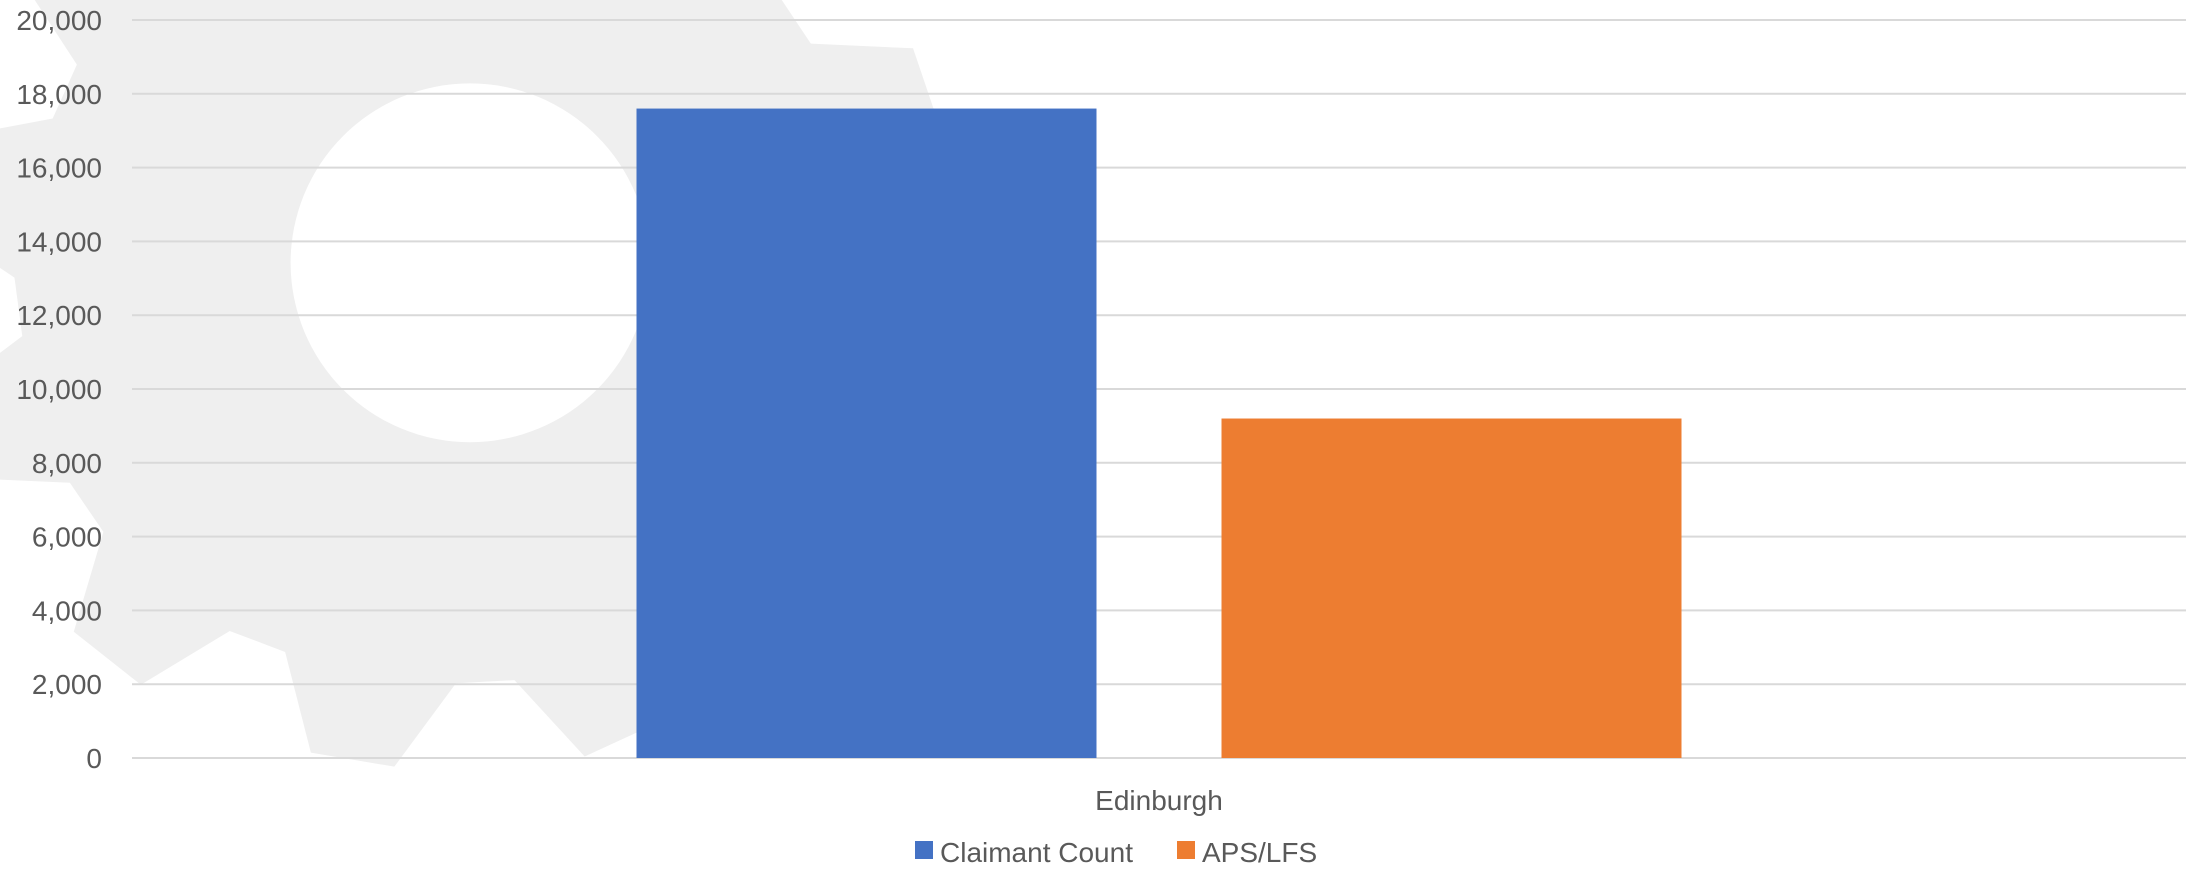 This screenshot has width=2186, height=875. I want to click on y-tick-label: 4,000, so click(67, 610).